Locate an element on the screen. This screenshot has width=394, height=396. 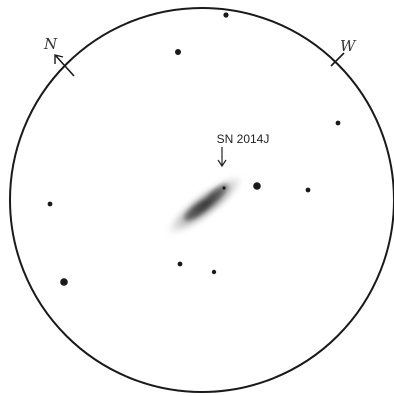
north-tick is located at coordinates (65, 66).